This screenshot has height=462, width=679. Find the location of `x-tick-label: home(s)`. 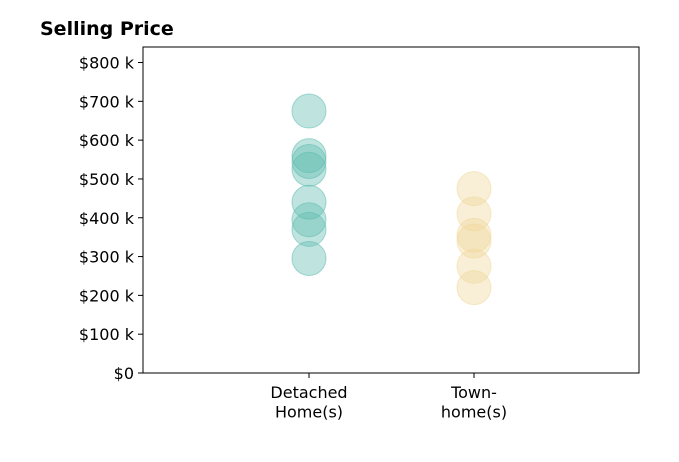

x-tick-label: home(s) is located at coordinates (474, 412).